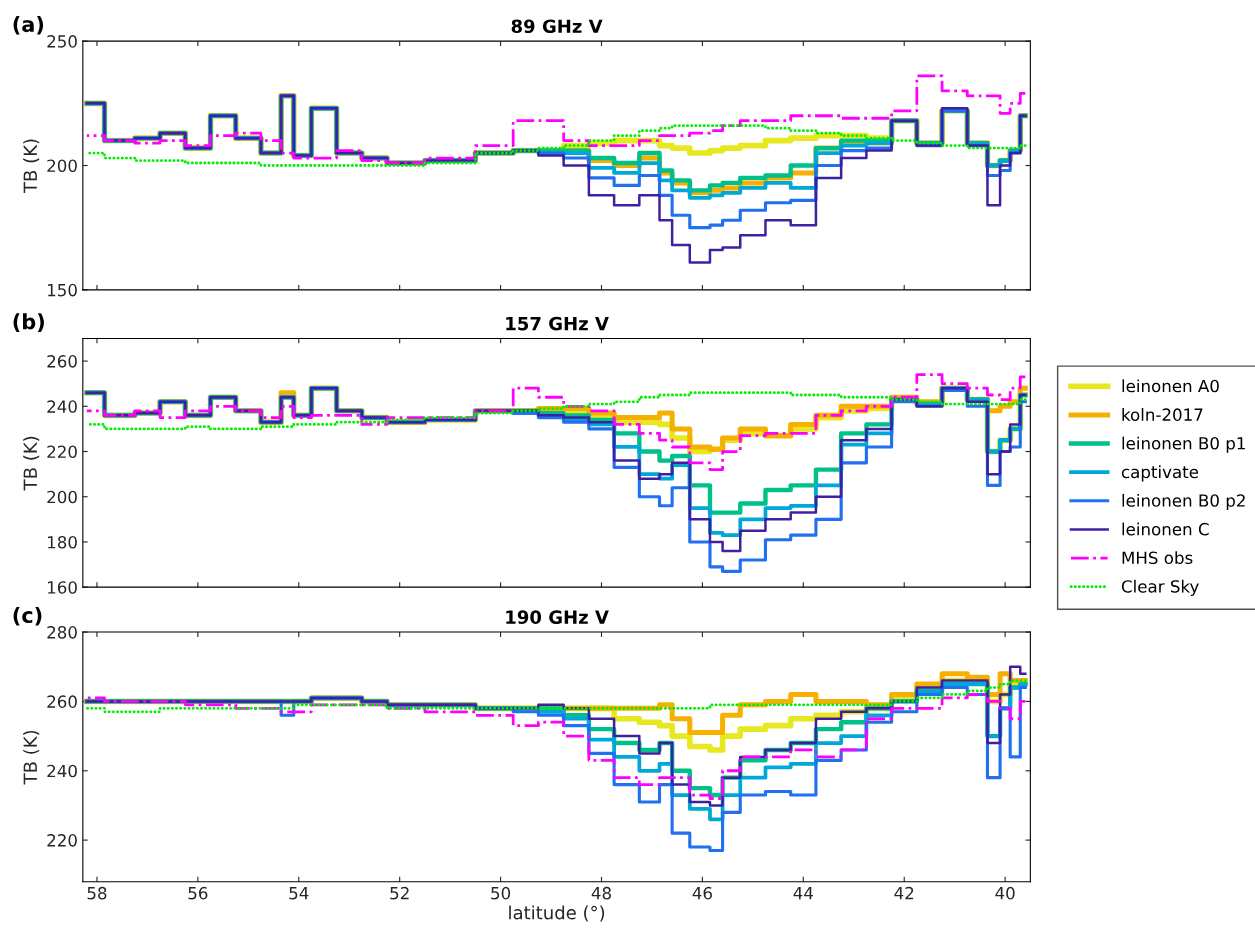 This screenshot has height=935, width=1255. What do you see at coordinates (557, 26) in the screenshot?
I see `chart-title: 89 GHz V` at bounding box center [557, 26].